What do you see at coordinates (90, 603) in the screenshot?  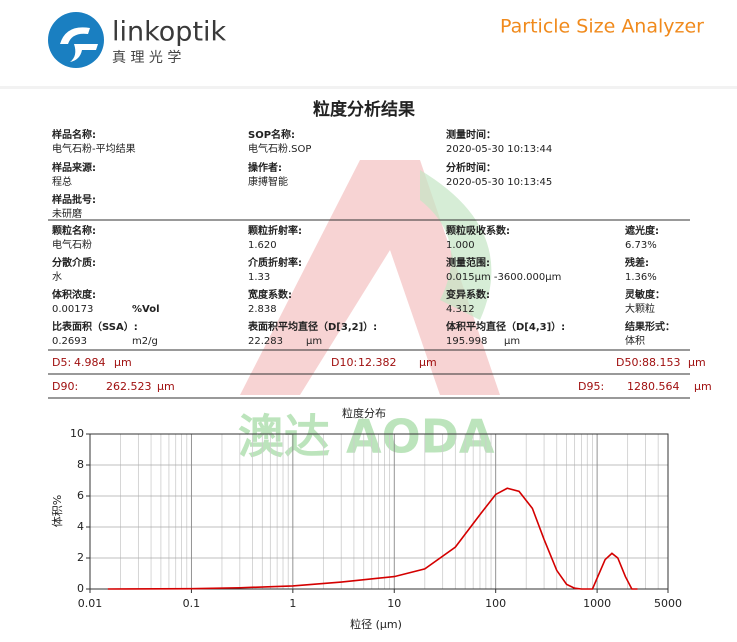 I see `x-tick-label: 0.01` at bounding box center [90, 603].